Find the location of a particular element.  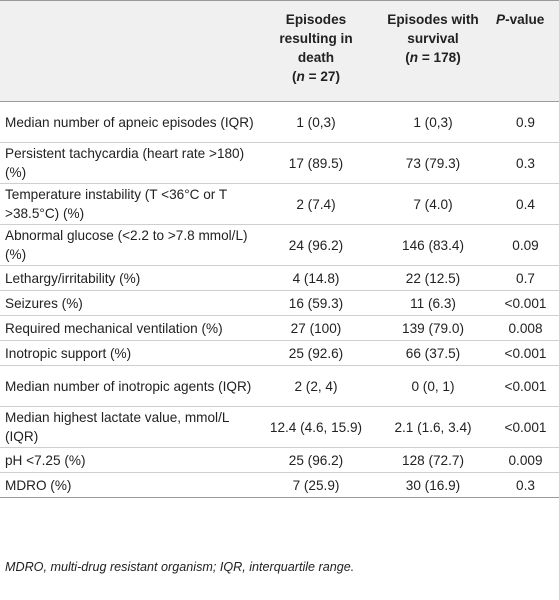

cell-survival: 73 (79.3) is located at coordinates (433, 163).